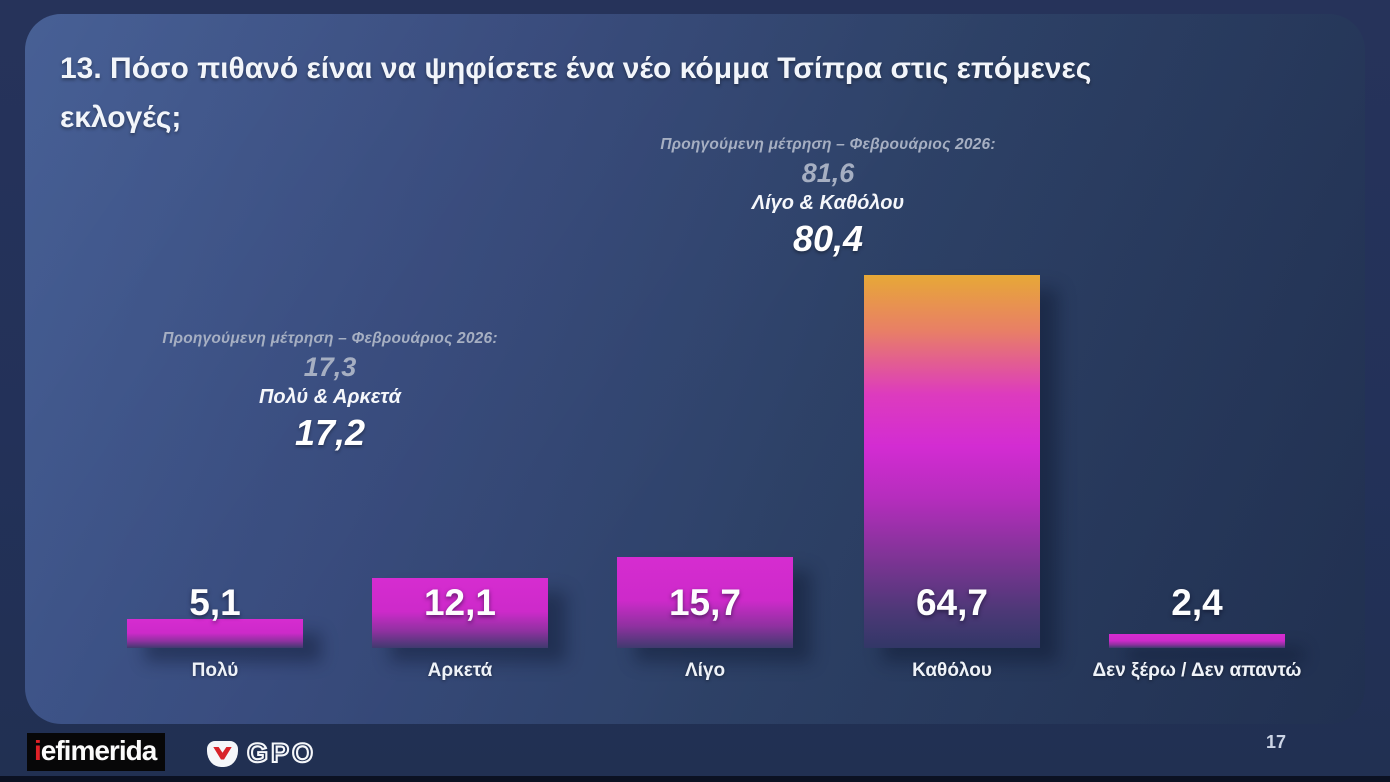 Image resolution: width=1390 pixels, height=782 pixels. Describe the element at coordinates (215, 602) in the screenshot. I see `bar-value-label: 5,1` at that location.